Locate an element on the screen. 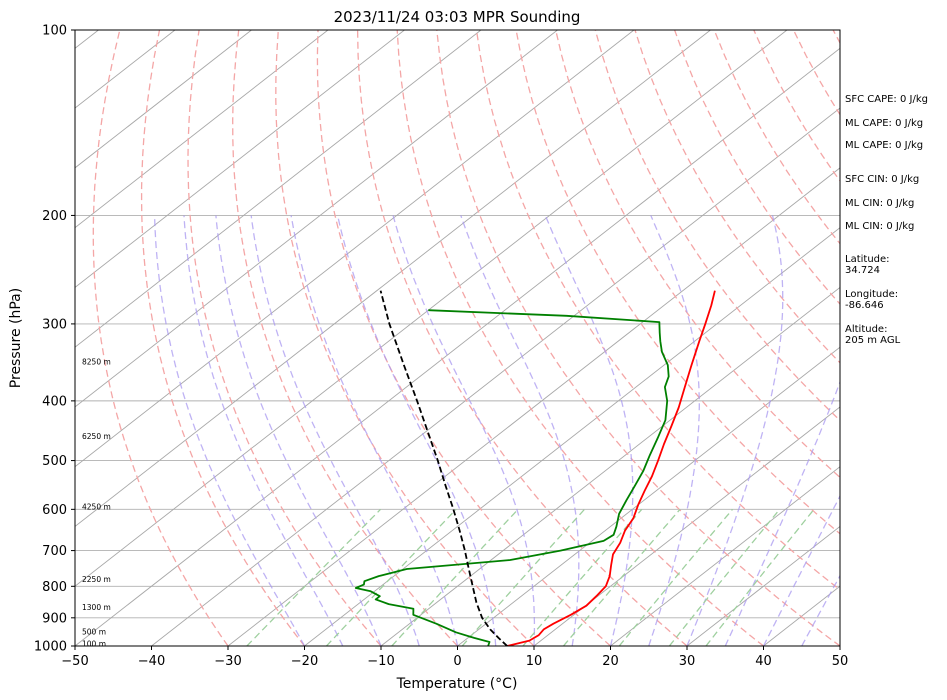 The image size is (947, 700). y-tick-label: 300 is located at coordinates (54, 324).